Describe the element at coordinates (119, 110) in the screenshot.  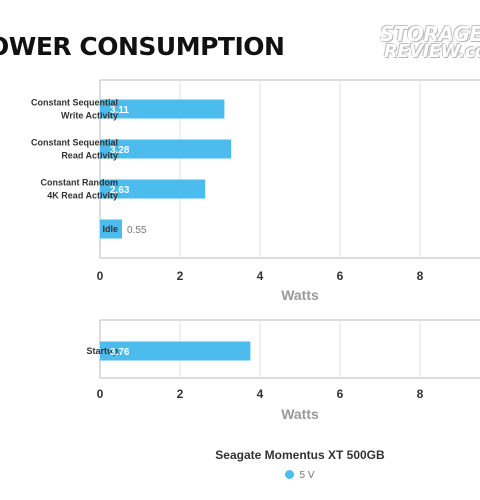
I see `data-label: 3.11` at that location.